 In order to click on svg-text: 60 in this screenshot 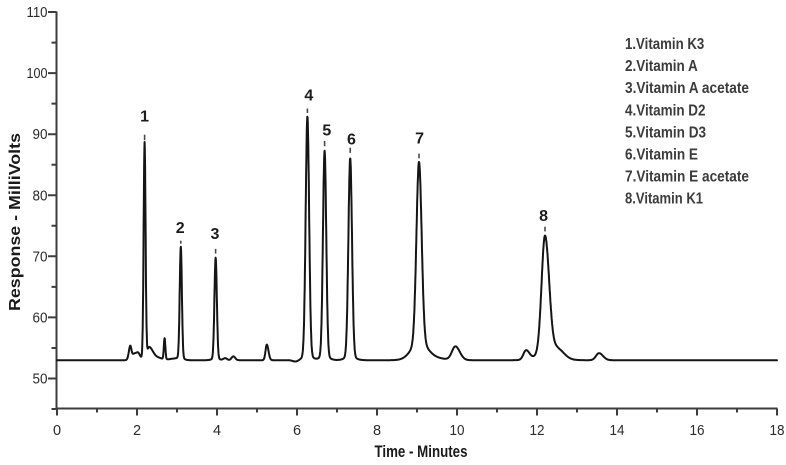, I will do `click(40, 318)`.